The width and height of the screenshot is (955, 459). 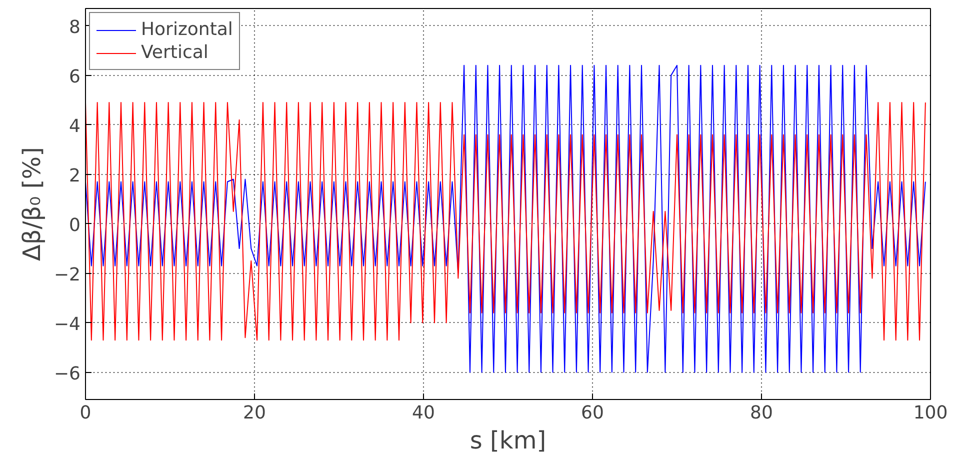 What do you see at coordinates (74, 27) in the screenshot?
I see `y-tick-label: 8` at bounding box center [74, 27].